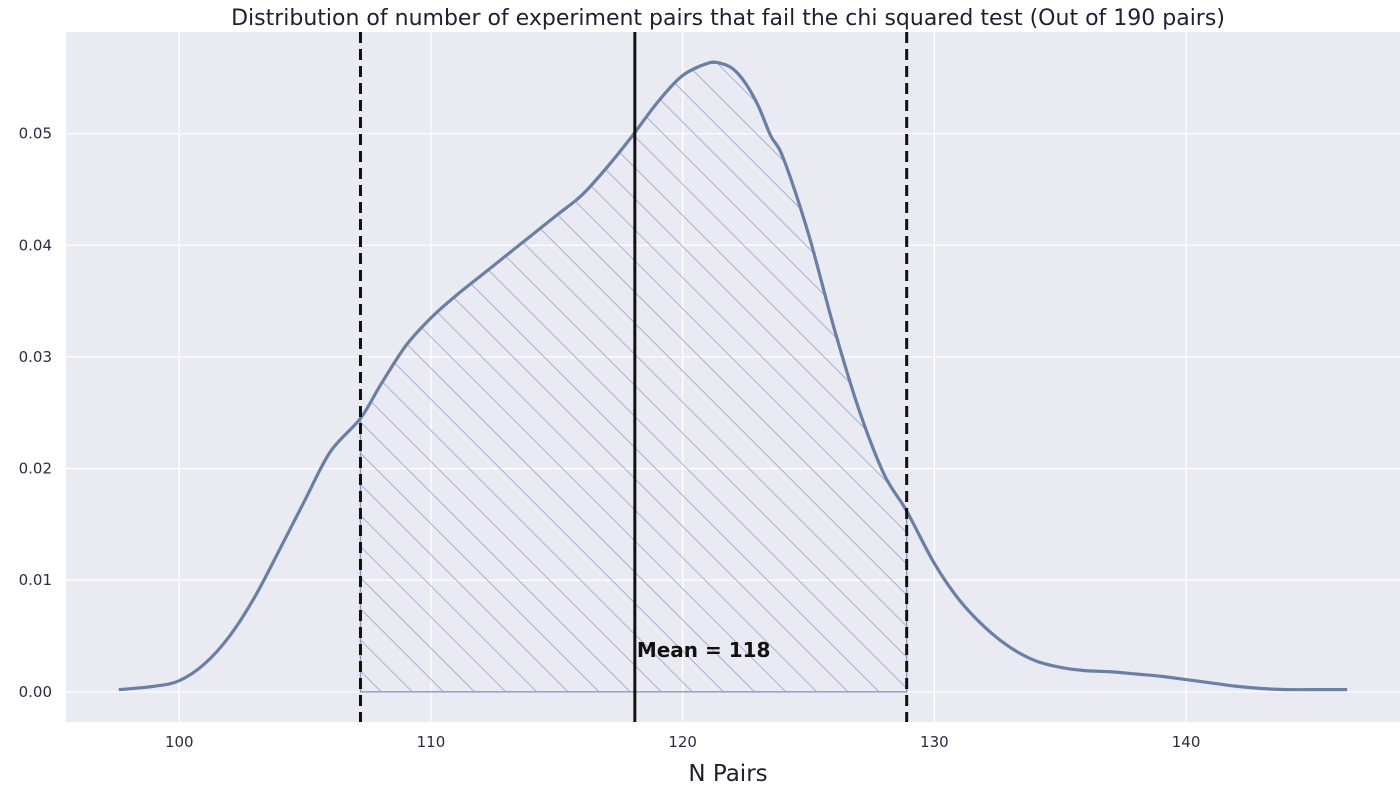  I want to click on x-tick-label: 140, so click(1186, 742).